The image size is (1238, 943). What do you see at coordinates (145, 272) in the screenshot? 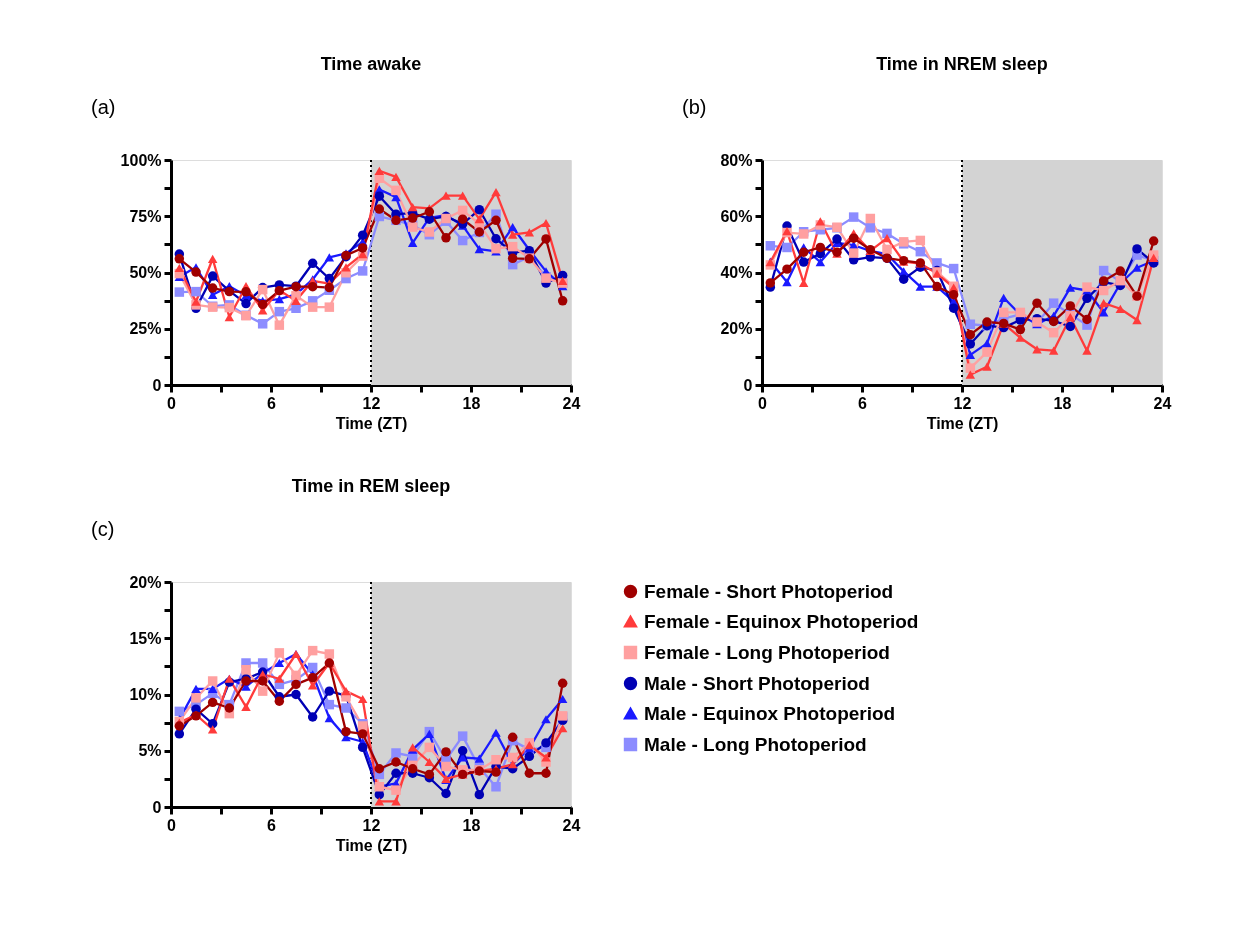
I see `y-tick-label: 50%` at bounding box center [145, 272].